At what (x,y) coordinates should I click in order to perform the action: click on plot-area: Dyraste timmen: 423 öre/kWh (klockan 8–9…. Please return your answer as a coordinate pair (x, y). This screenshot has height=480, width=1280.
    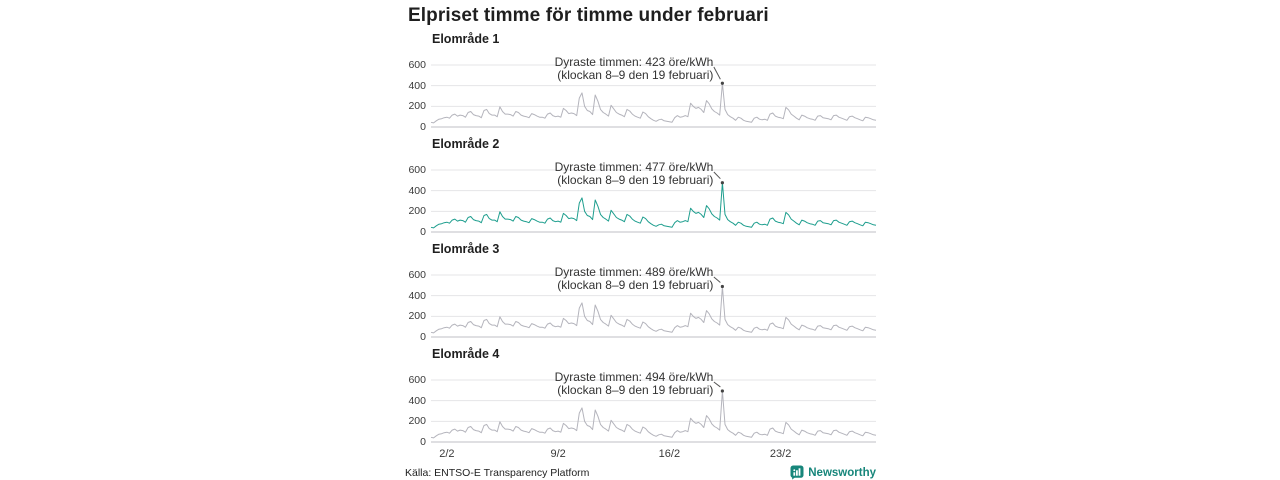
    Looking at the image, I should click on (653, 92).